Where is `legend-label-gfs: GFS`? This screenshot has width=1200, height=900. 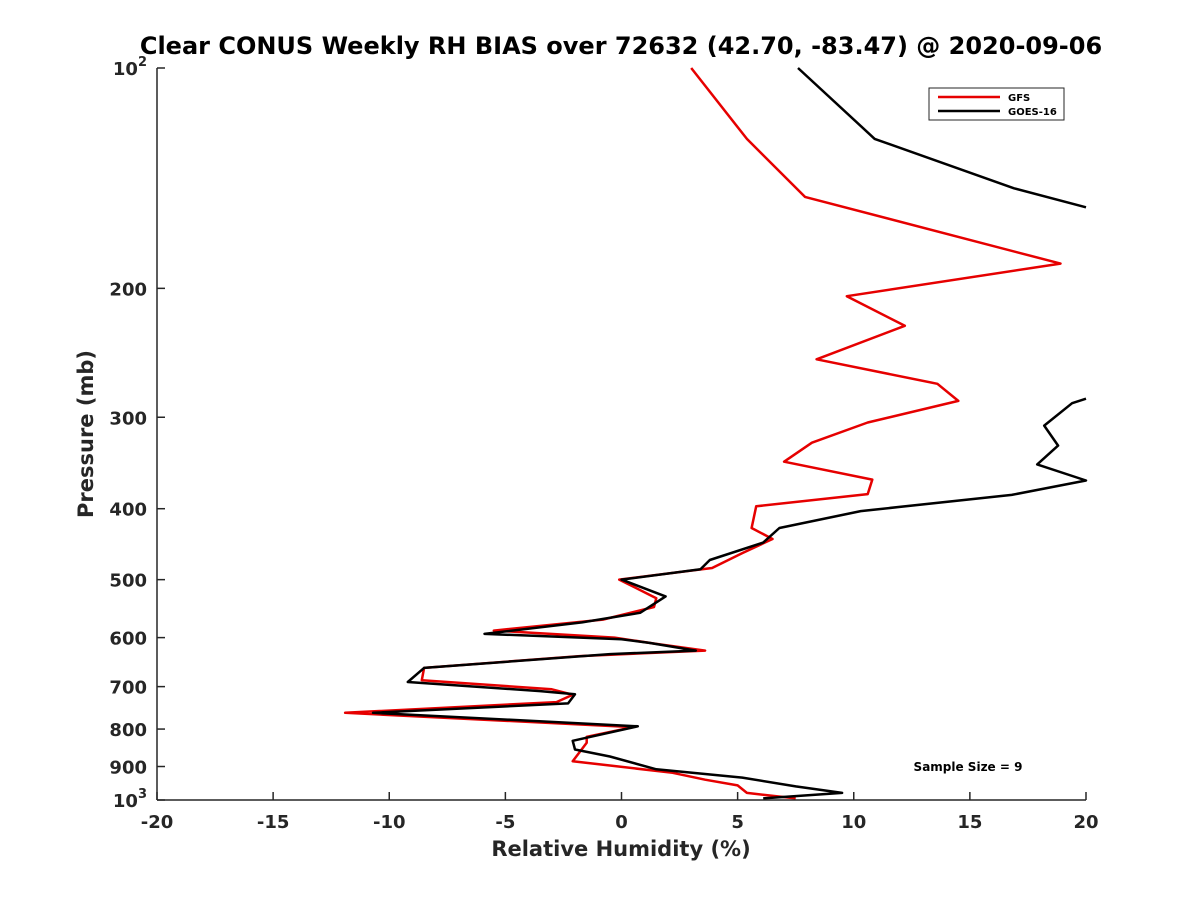 legend-label-gfs: GFS is located at coordinates (1019, 98).